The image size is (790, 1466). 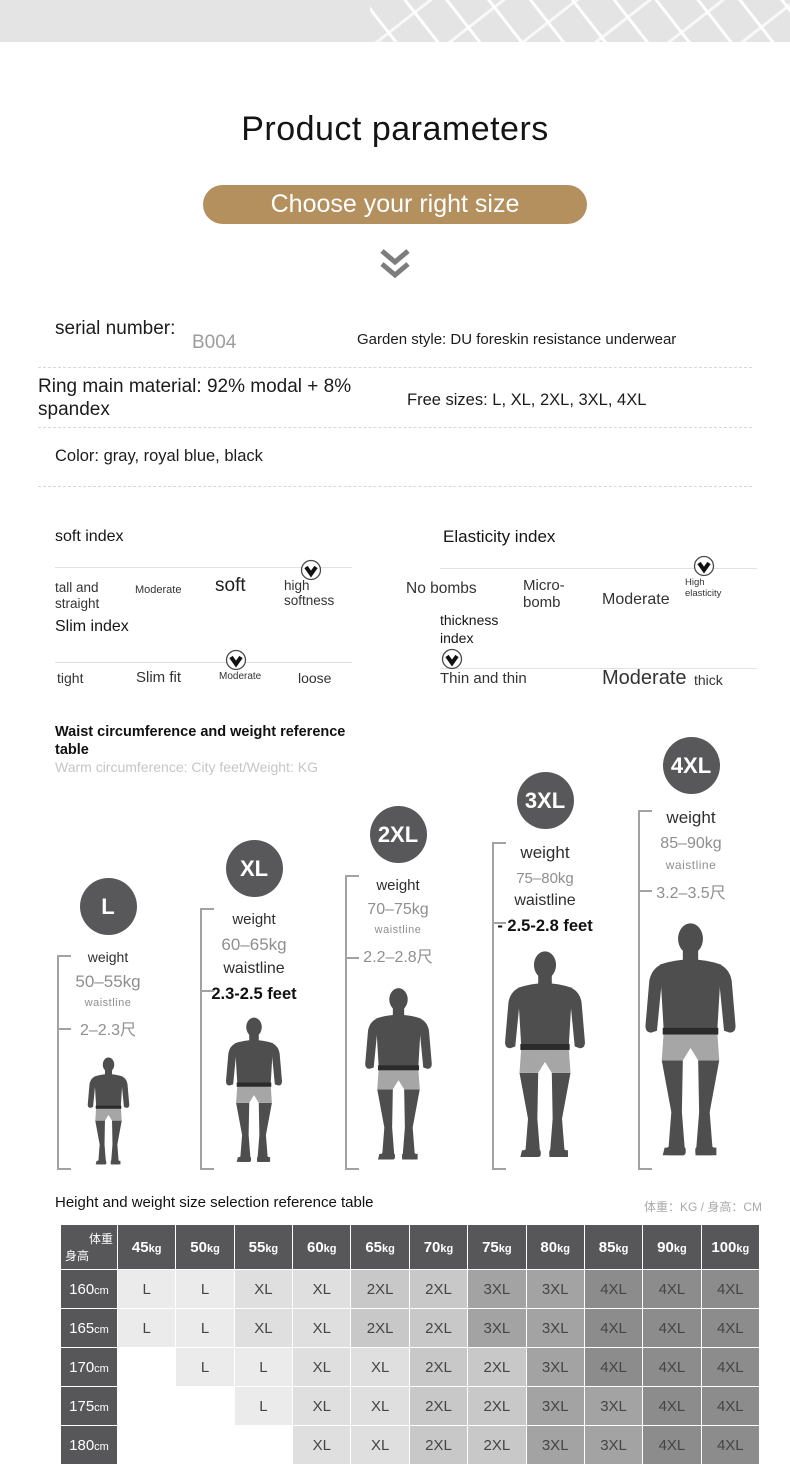 I want to click on waistline-value: 2–2.3尺, so click(x=108, y=1030).